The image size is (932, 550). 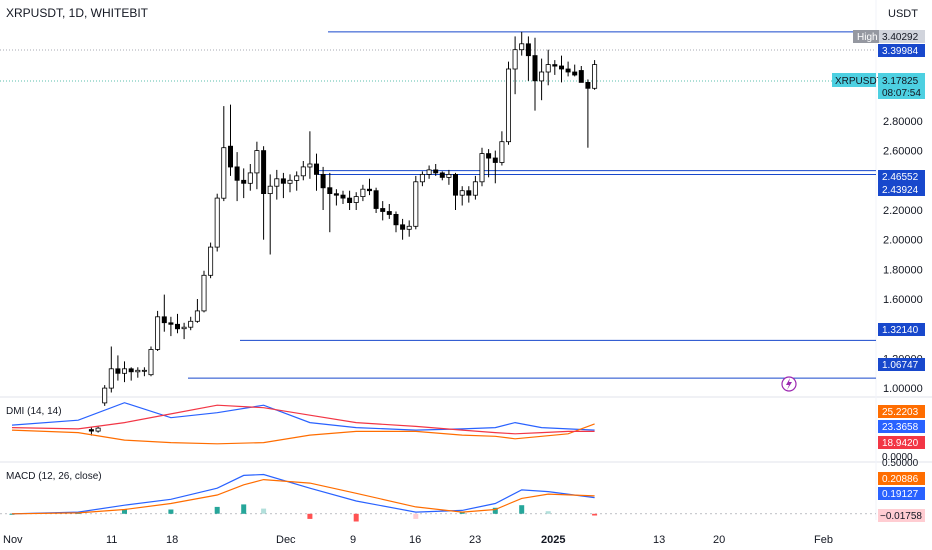 I want to click on level-value-3: 2.43924, so click(x=900, y=190).